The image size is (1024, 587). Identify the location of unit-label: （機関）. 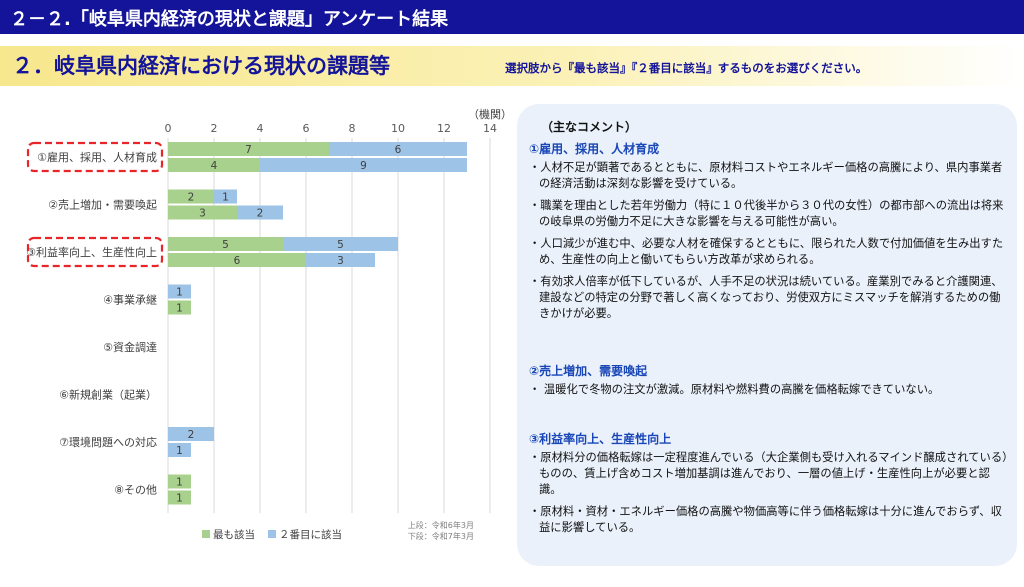
(489, 114).